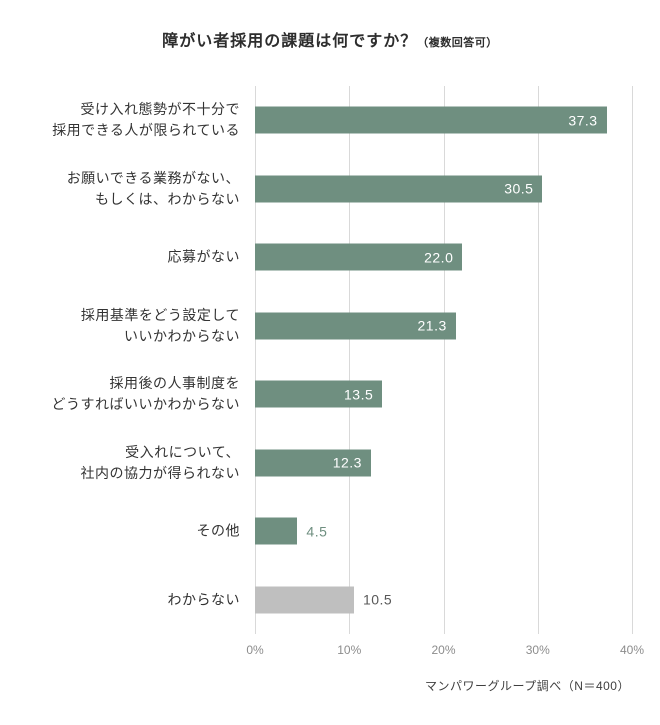 The image size is (660, 725). What do you see at coordinates (583, 120) in the screenshot?
I see `value-label: 37.3` at bounding box center [583, 120].